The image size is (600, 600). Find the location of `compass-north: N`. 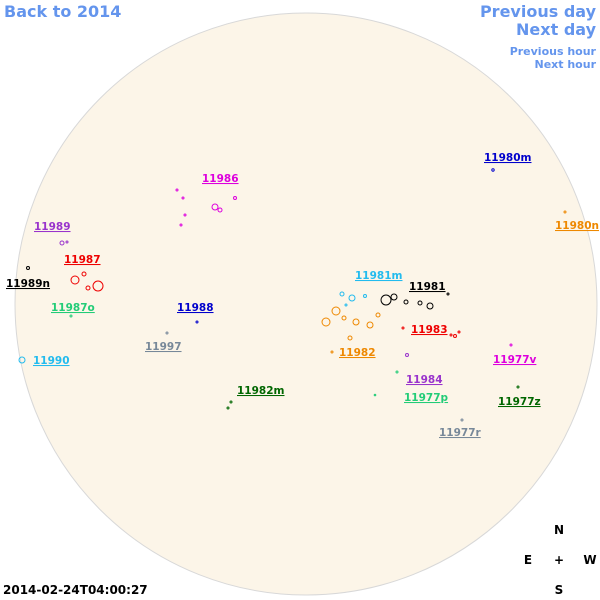

compass-north: N is located at coordinates (559, 530).